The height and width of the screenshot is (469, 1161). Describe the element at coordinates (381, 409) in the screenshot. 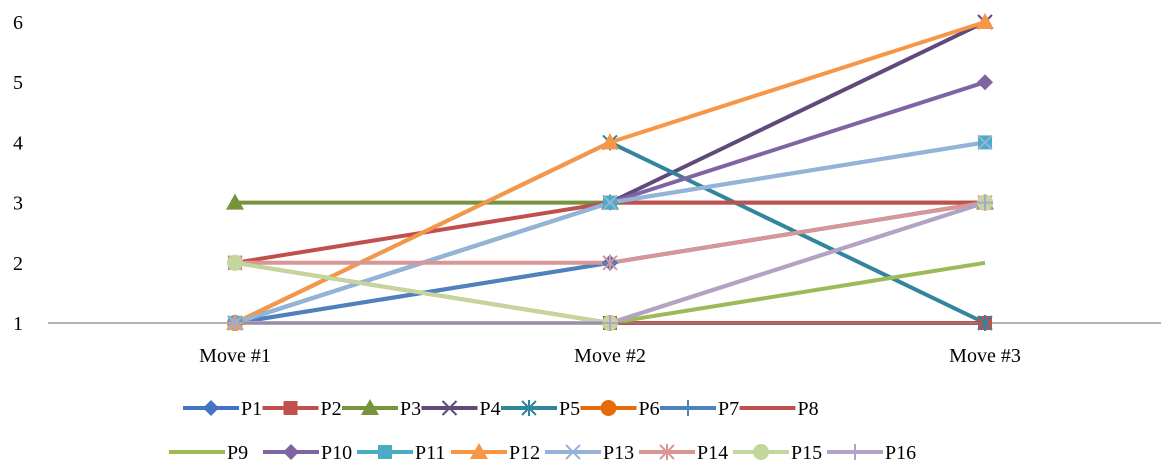

I see `legend-item-p3: P3` at that location.